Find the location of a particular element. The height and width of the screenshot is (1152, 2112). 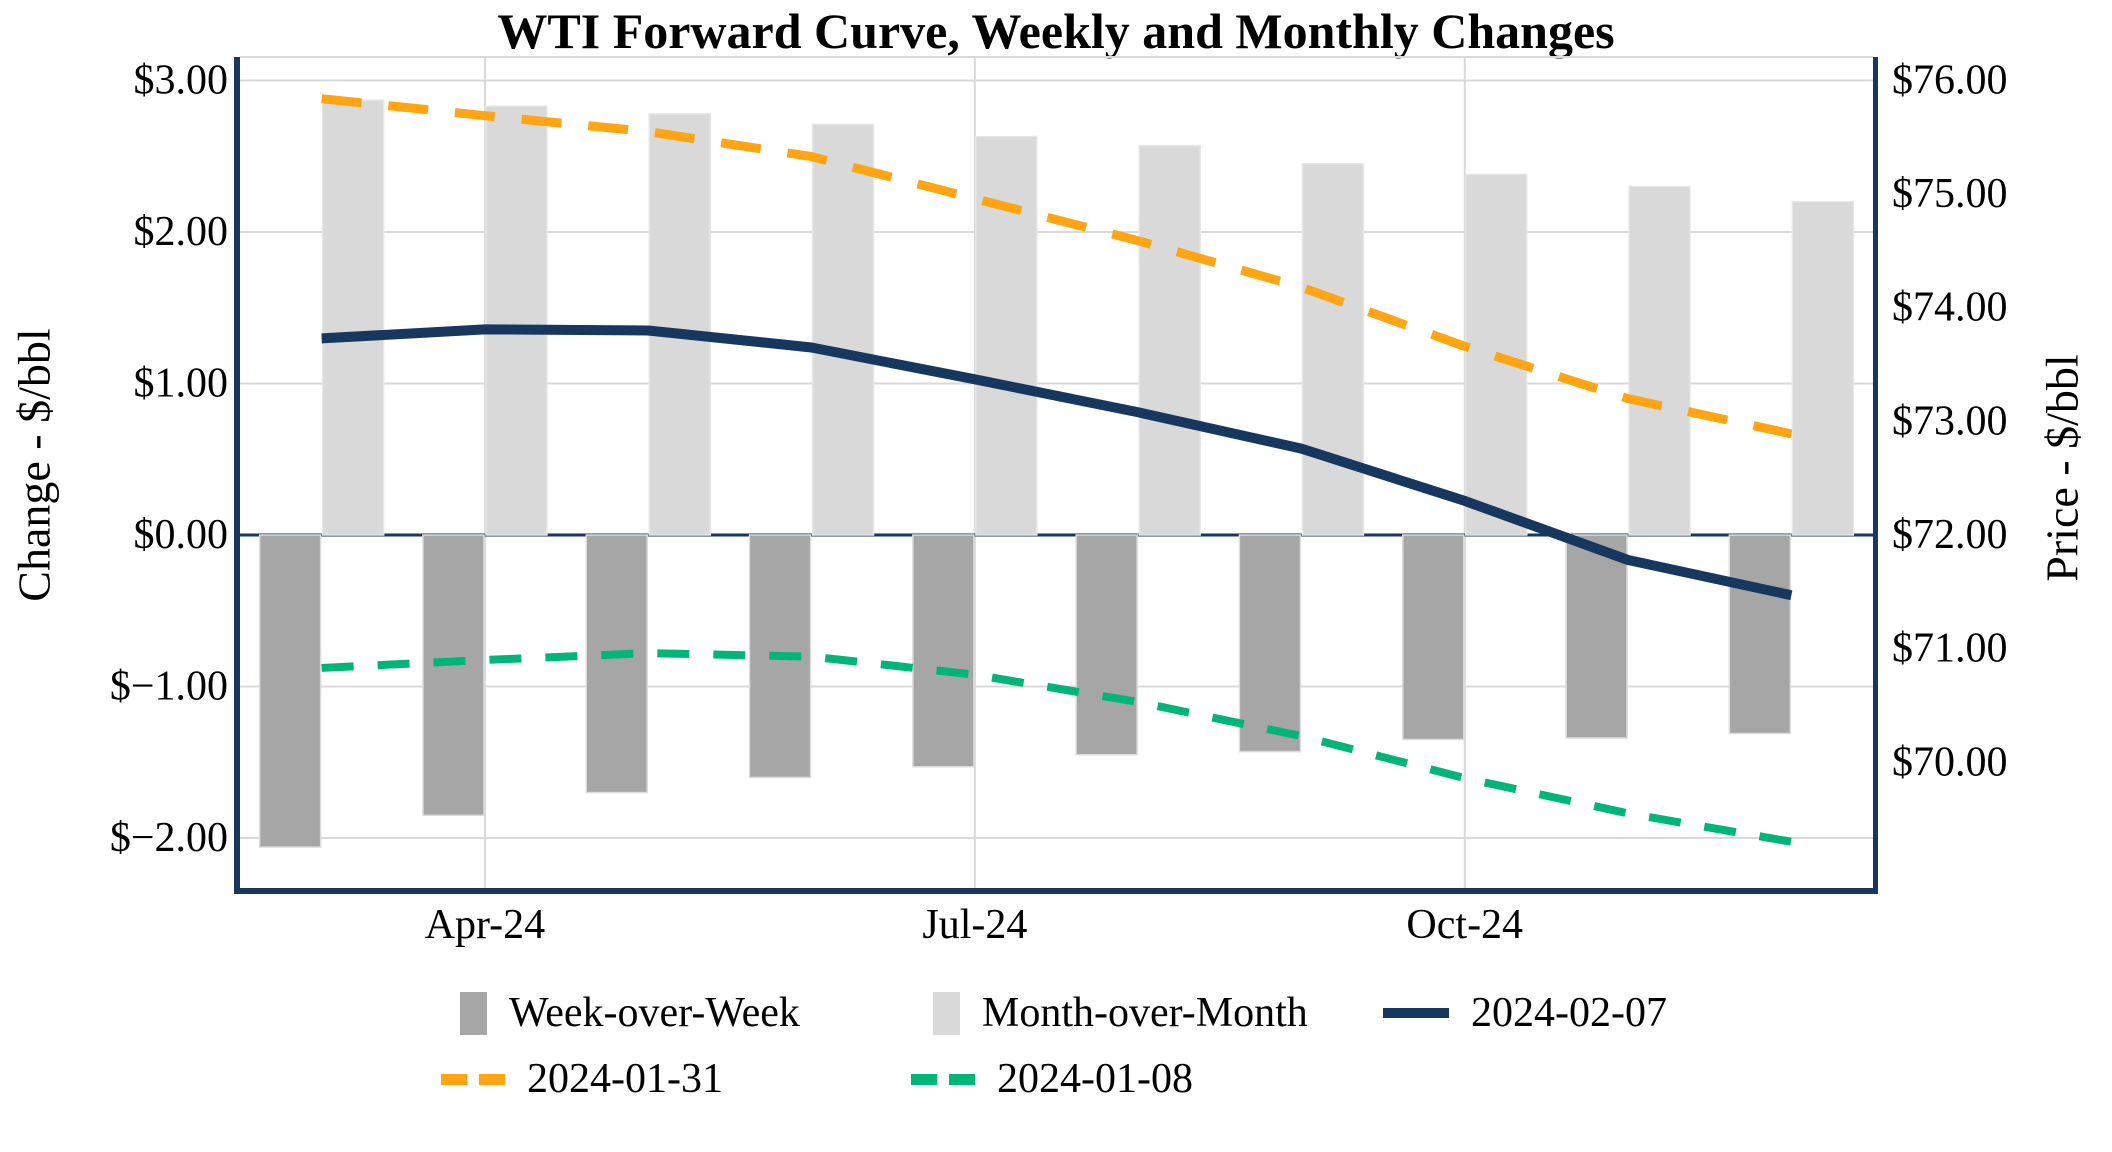

legend-label: 2024-02-07 is located at coordinates (1569, 1013).